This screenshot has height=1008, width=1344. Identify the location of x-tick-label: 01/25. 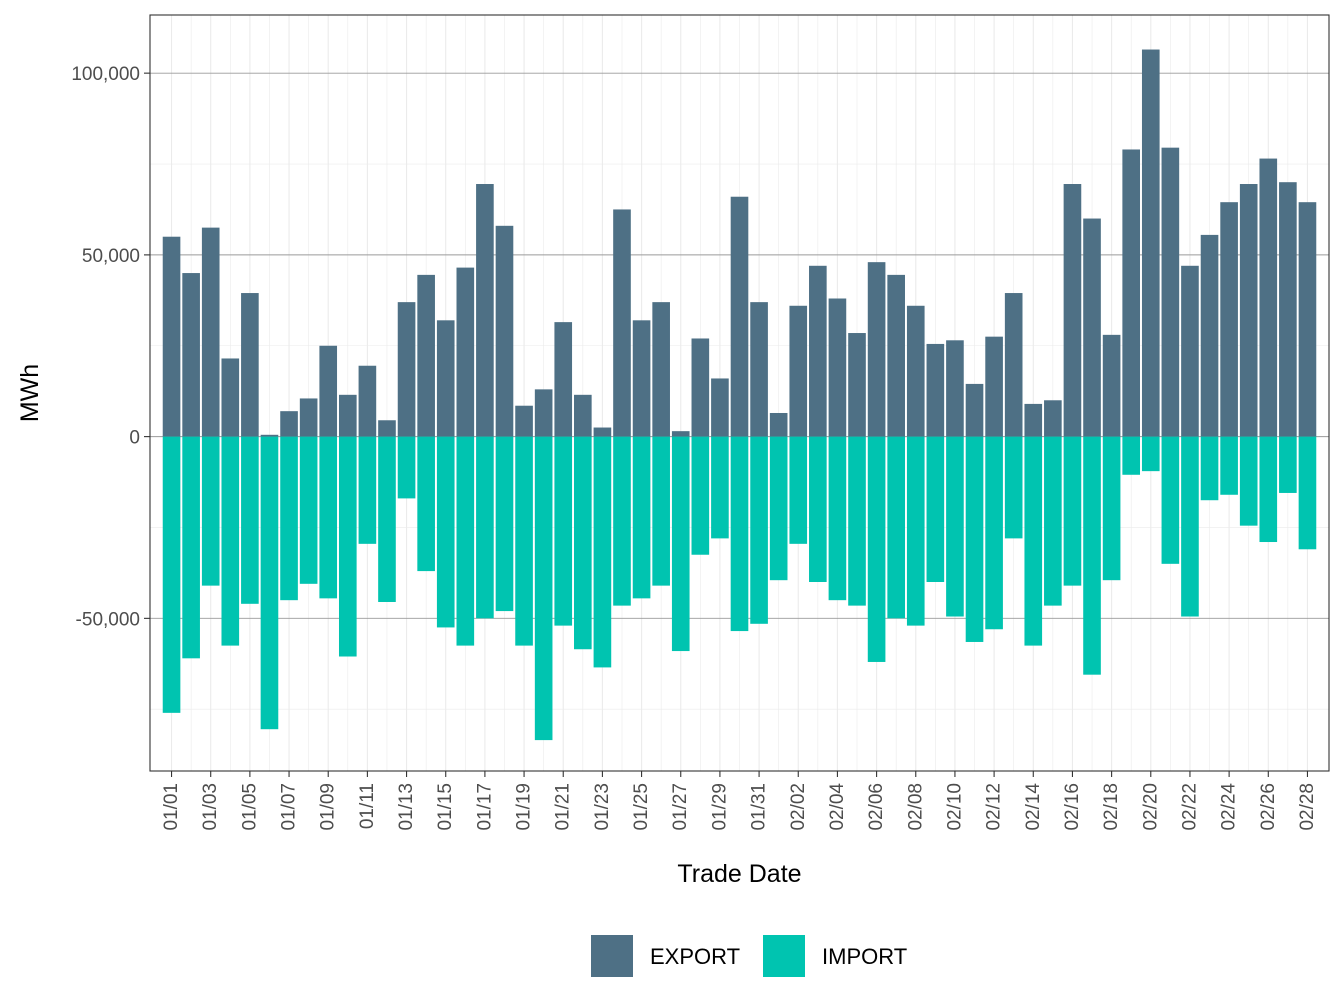
(641, 807).